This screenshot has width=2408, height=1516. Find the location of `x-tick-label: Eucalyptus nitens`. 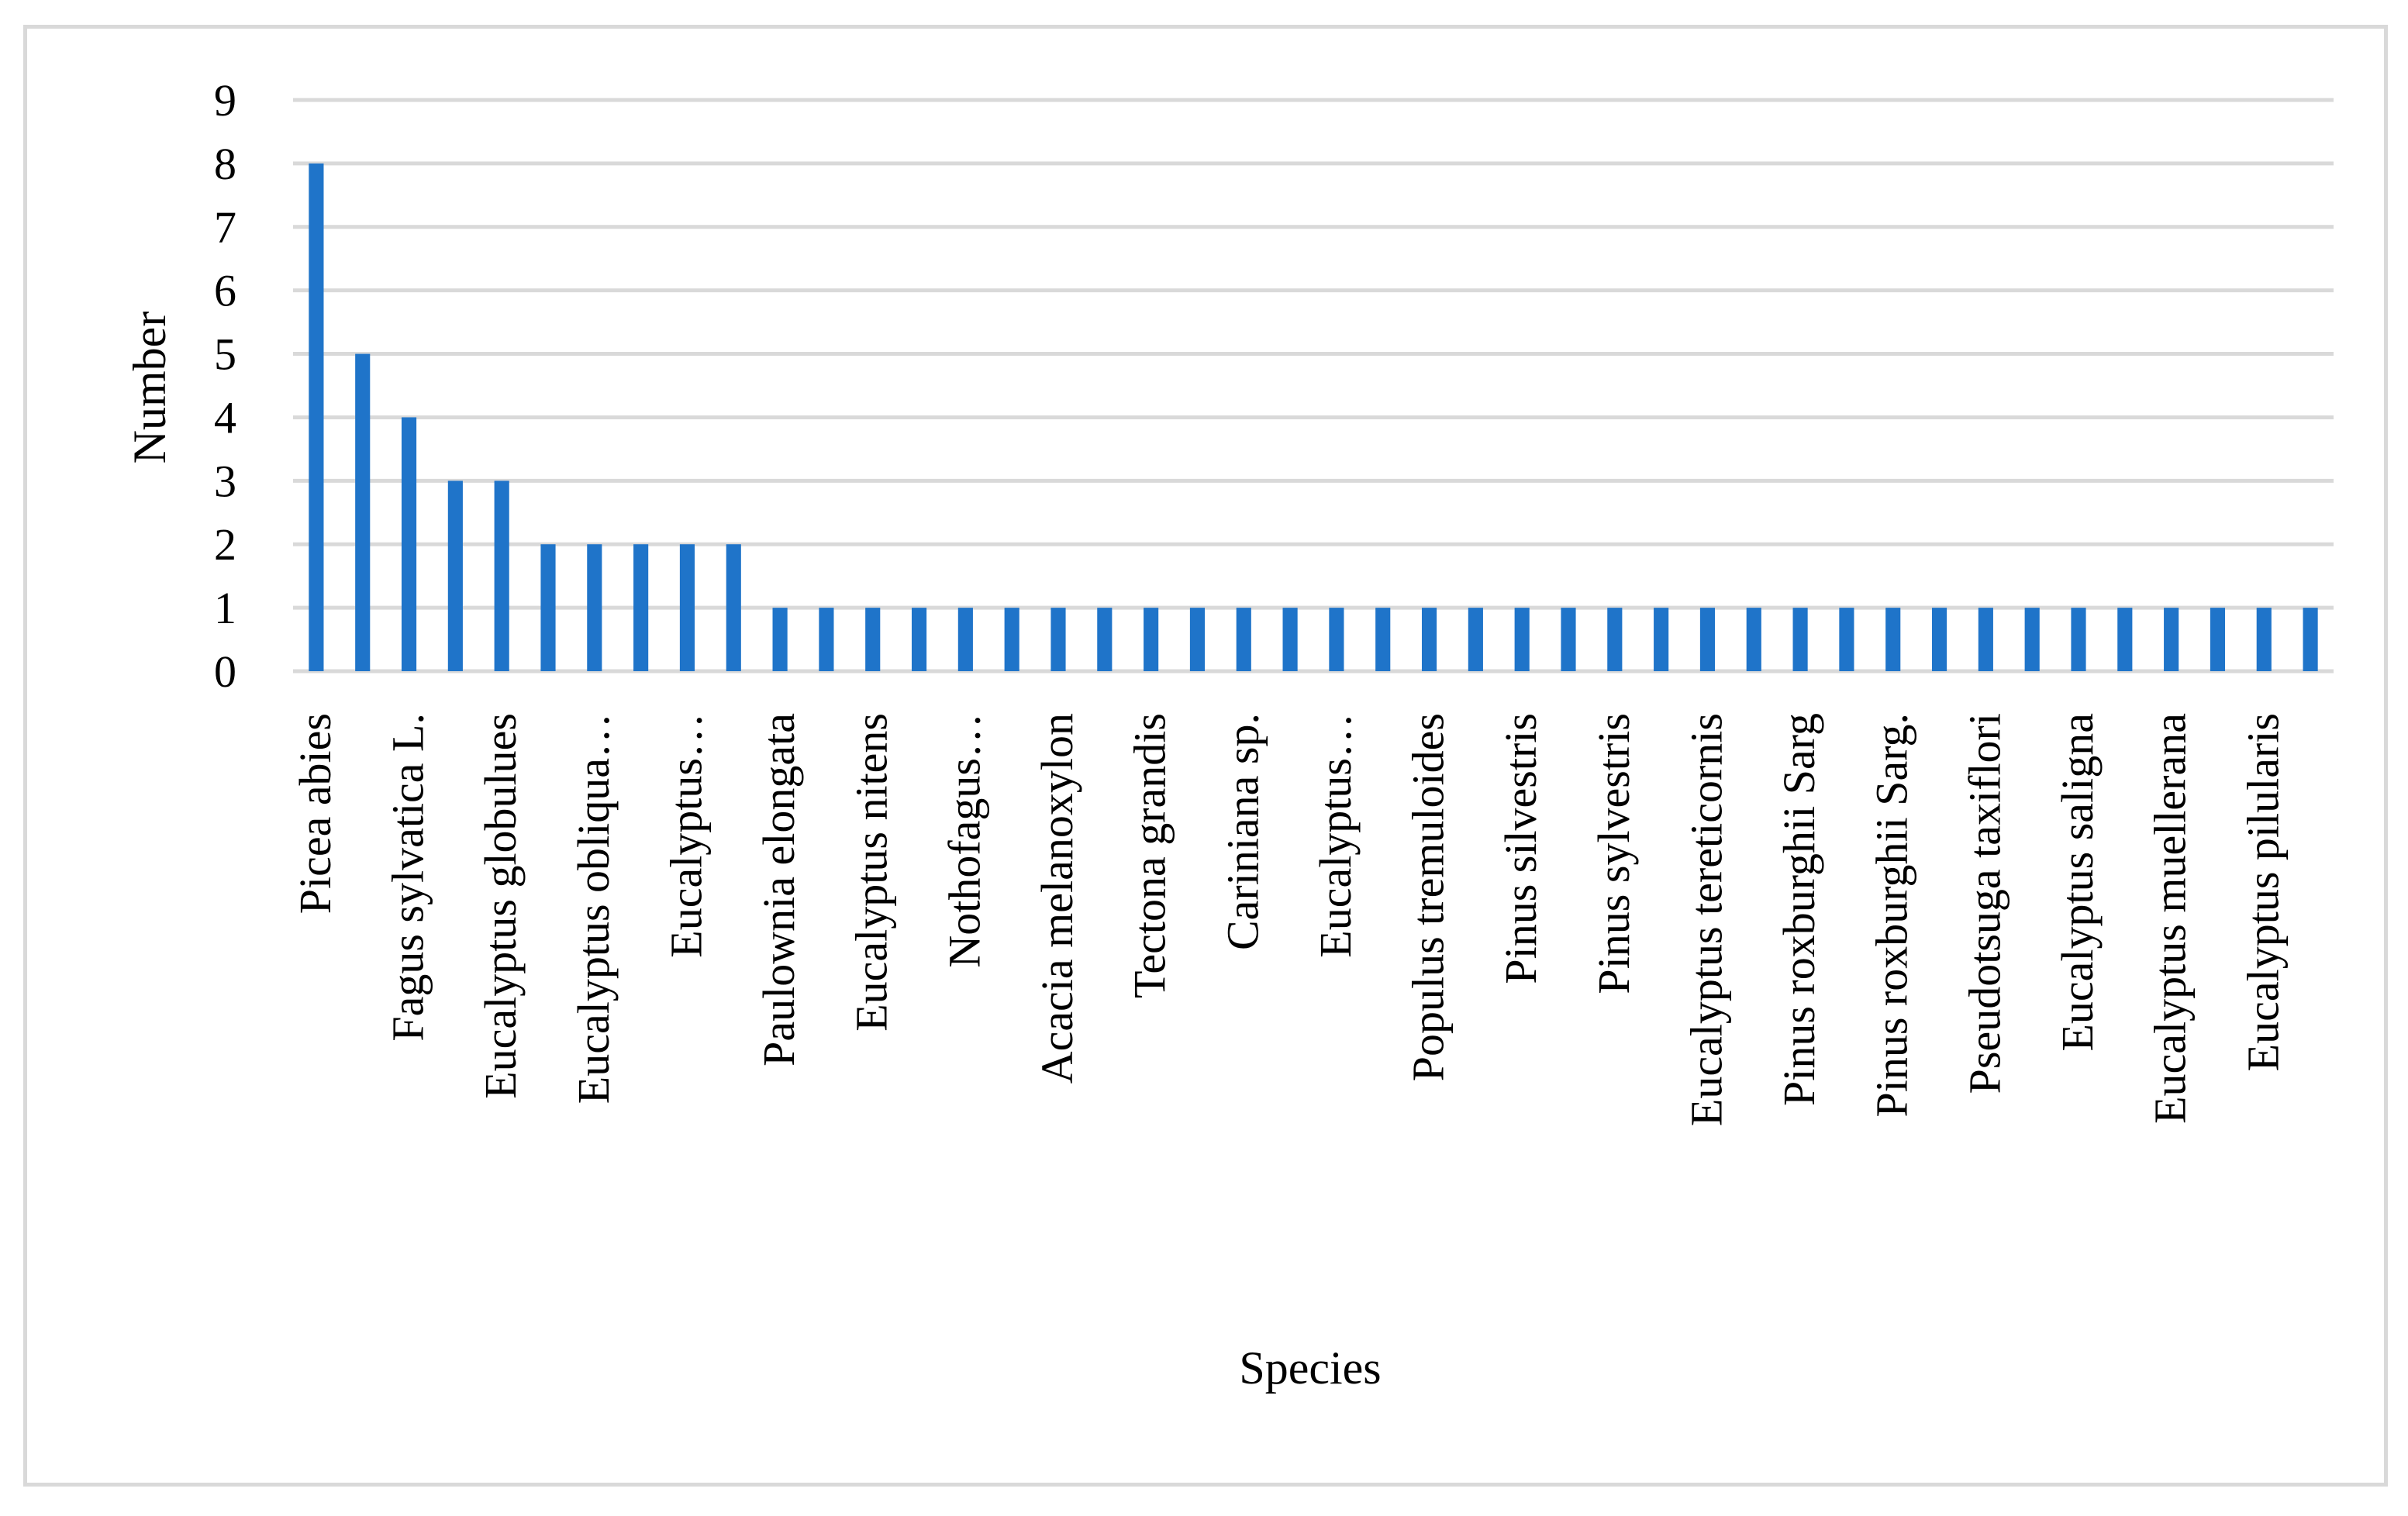

x-tick-label: Eucalyptus nitens is located at coordinates (872, 873).